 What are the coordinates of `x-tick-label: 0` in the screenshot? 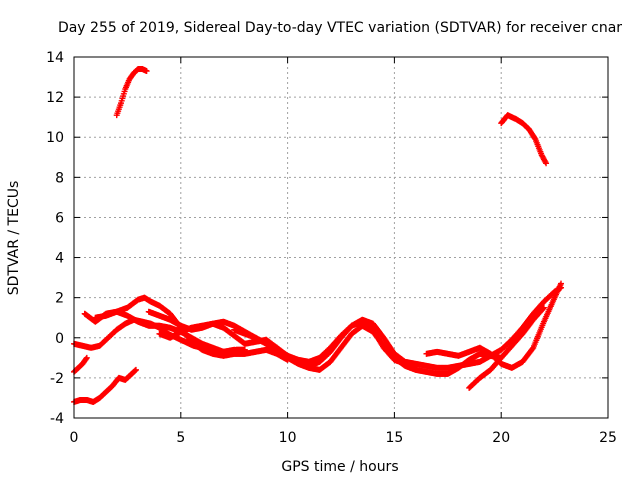 It's located at (74, 438).